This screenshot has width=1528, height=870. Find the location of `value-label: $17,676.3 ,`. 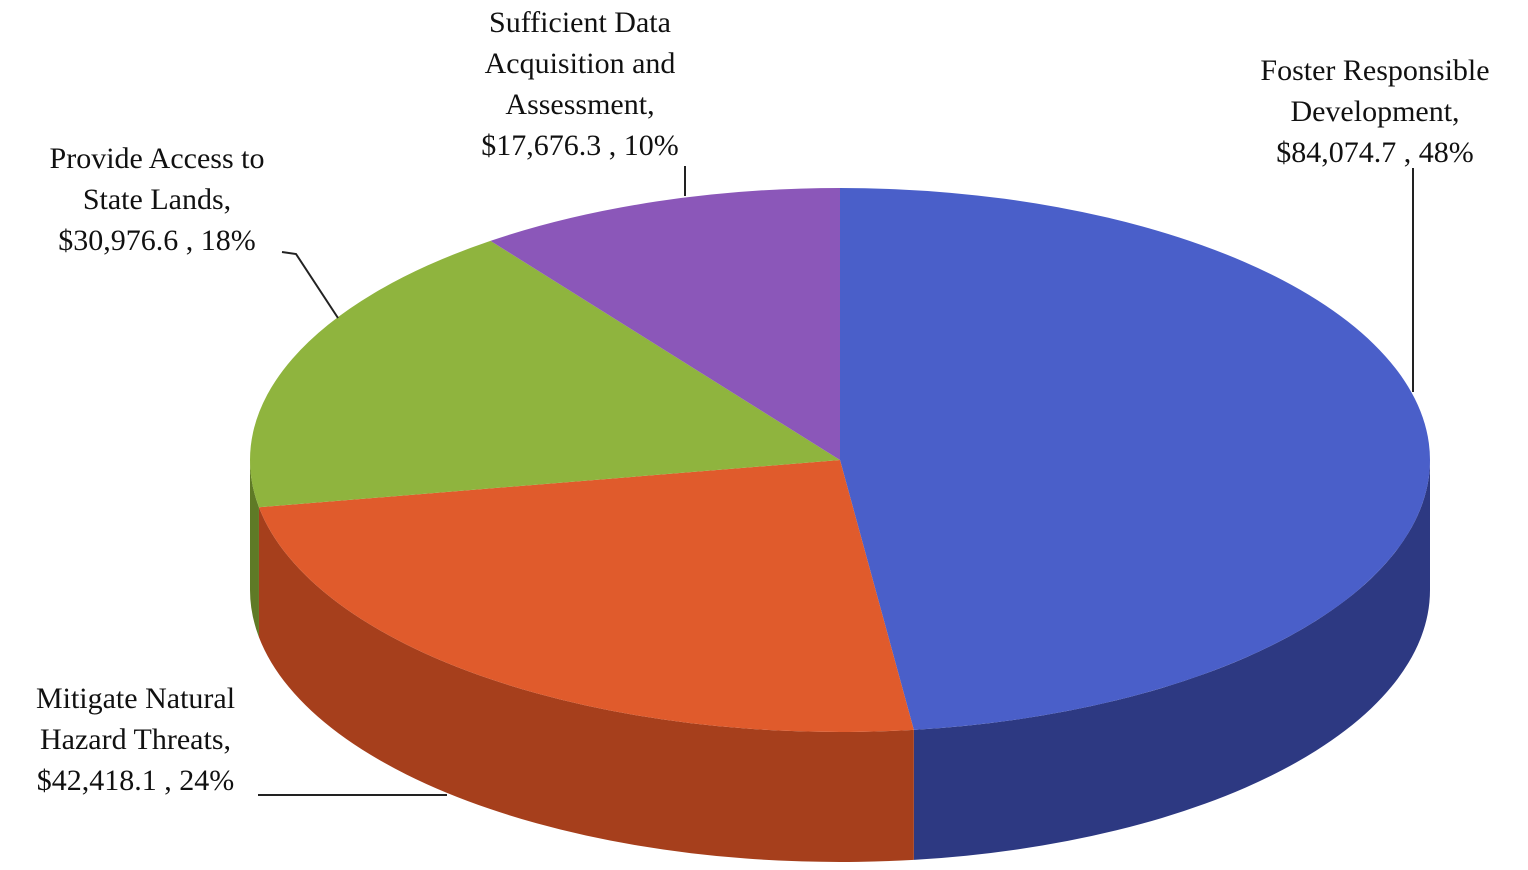

value-label: $17,676.3 , is located at coordinates (549, 145).